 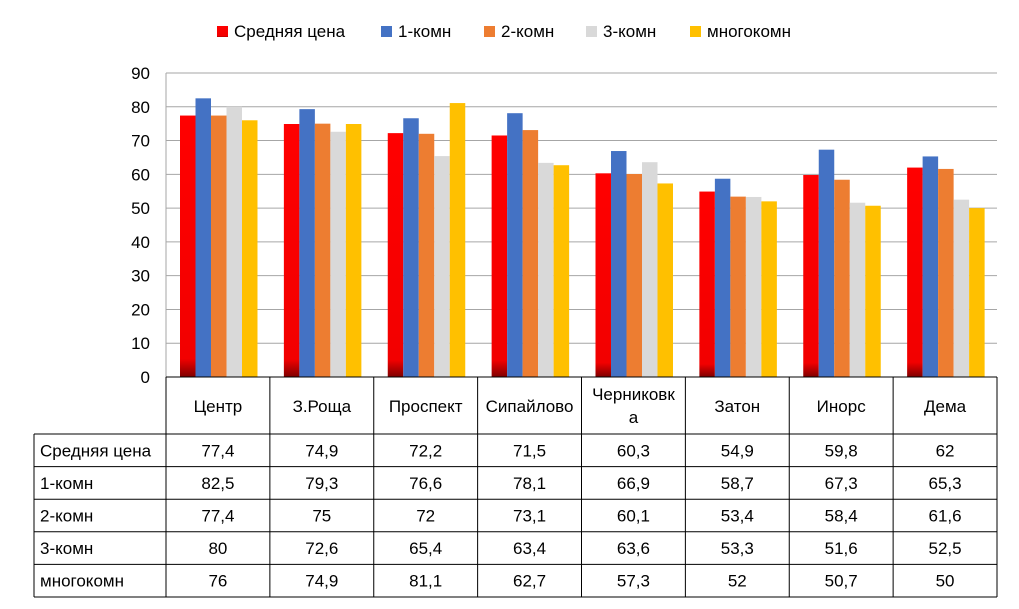 What do you see at coordinates (529, 548) in the screenshot?
I see `table-cell: 63,4` at bounding box center [529, 548].